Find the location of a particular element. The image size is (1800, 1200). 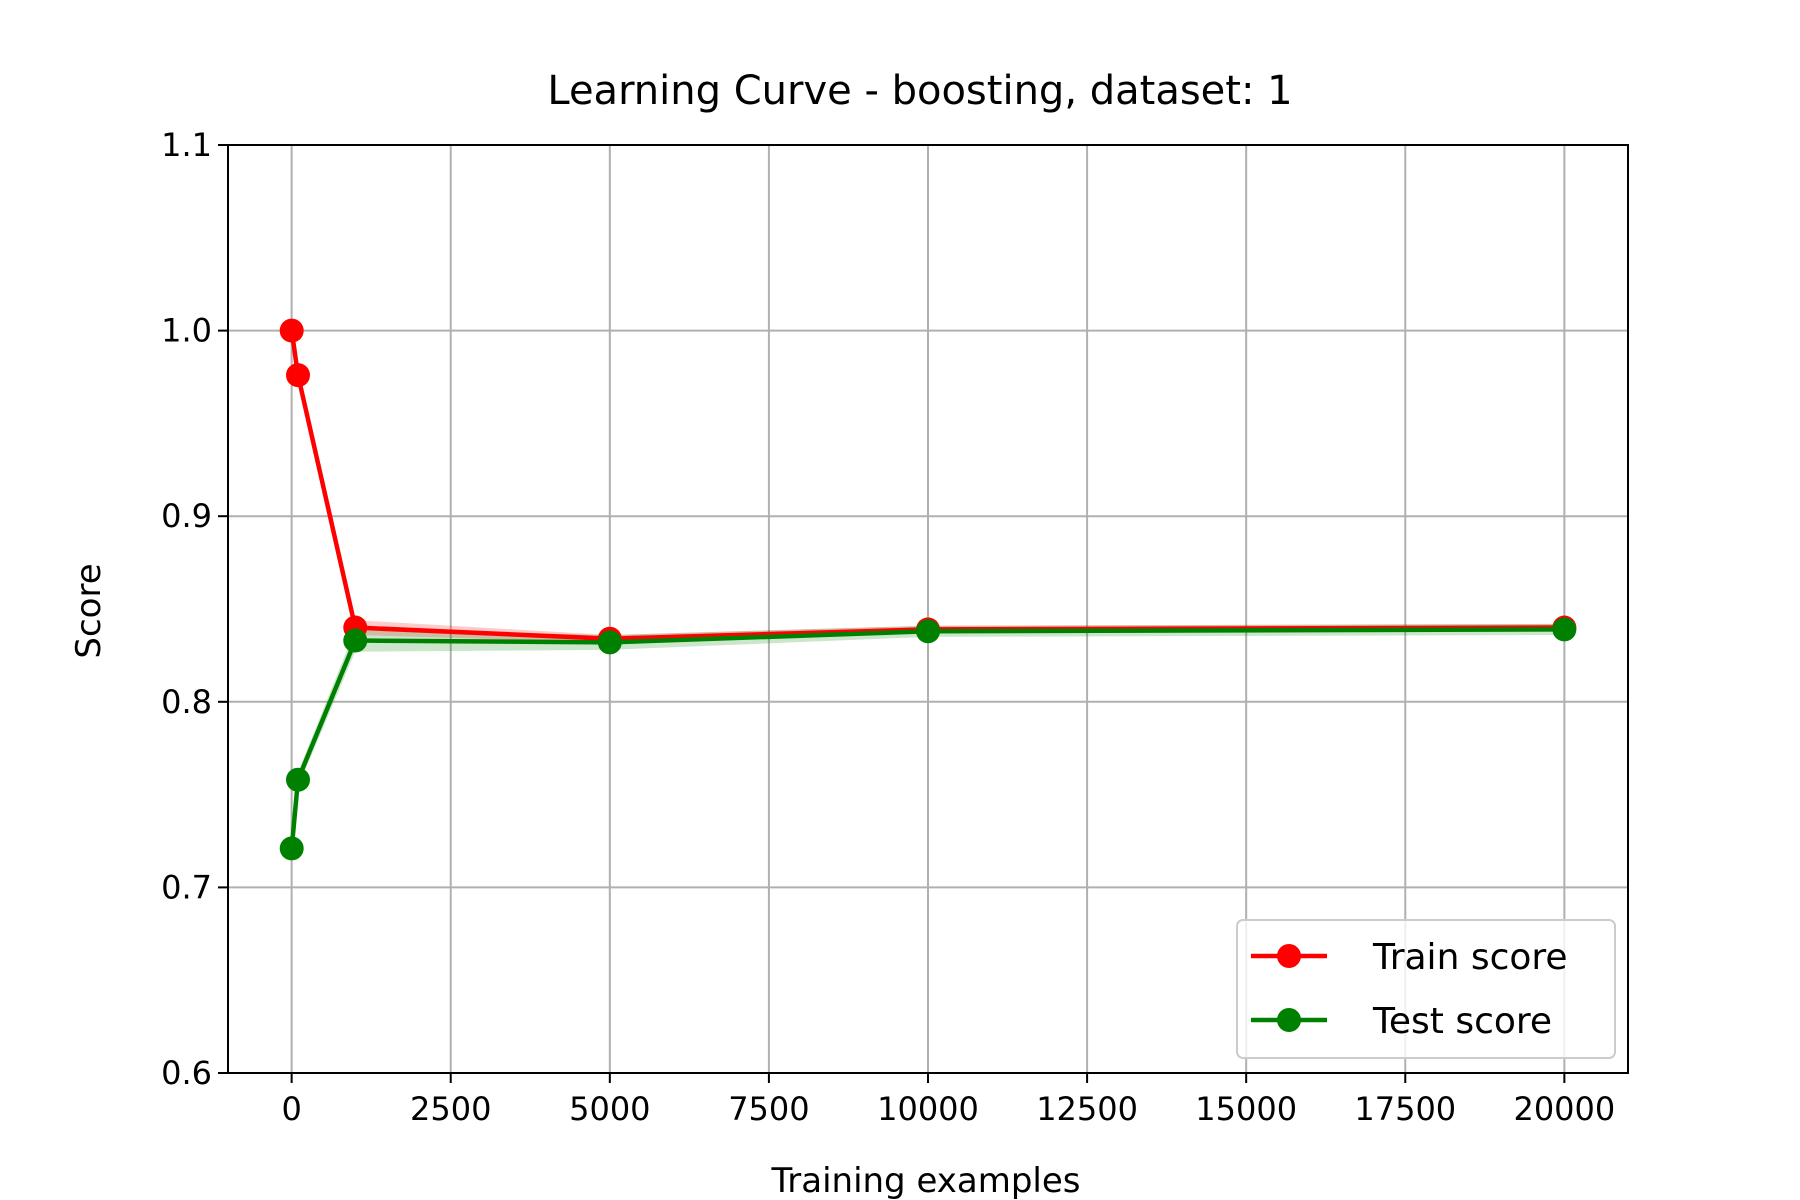

x-tick-label: 0 is located at coordinates (291, 1109).